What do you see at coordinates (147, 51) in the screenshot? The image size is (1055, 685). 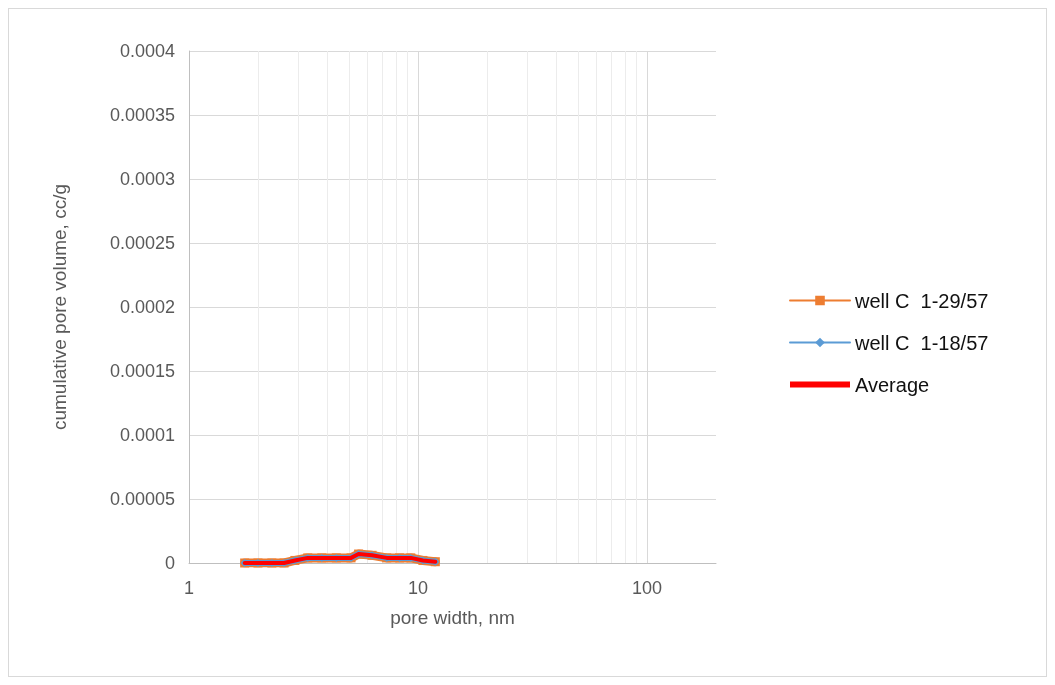 I see `y-tick-label: 0.0004` at bounding box center [147, 51].